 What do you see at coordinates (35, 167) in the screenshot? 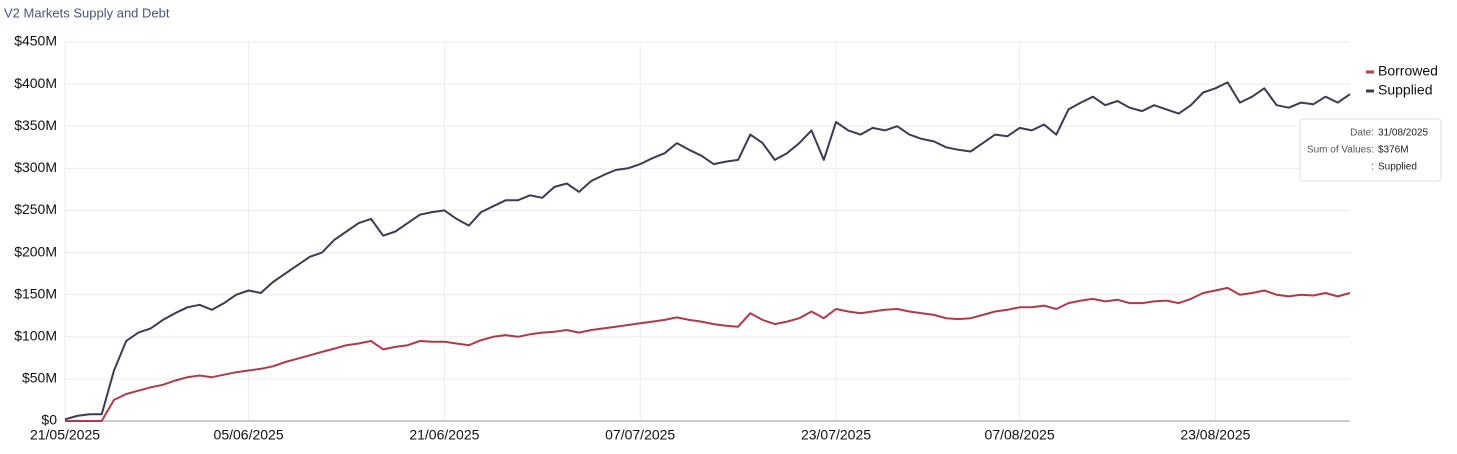
I see `y-tick-label: $300M` at bounding box center [35, 167].